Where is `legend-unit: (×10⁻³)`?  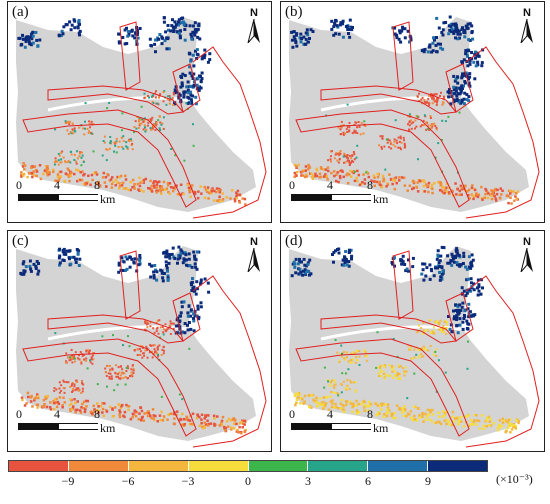 legend-unit: (×10⁻³) is located at coordinates (514, 479).